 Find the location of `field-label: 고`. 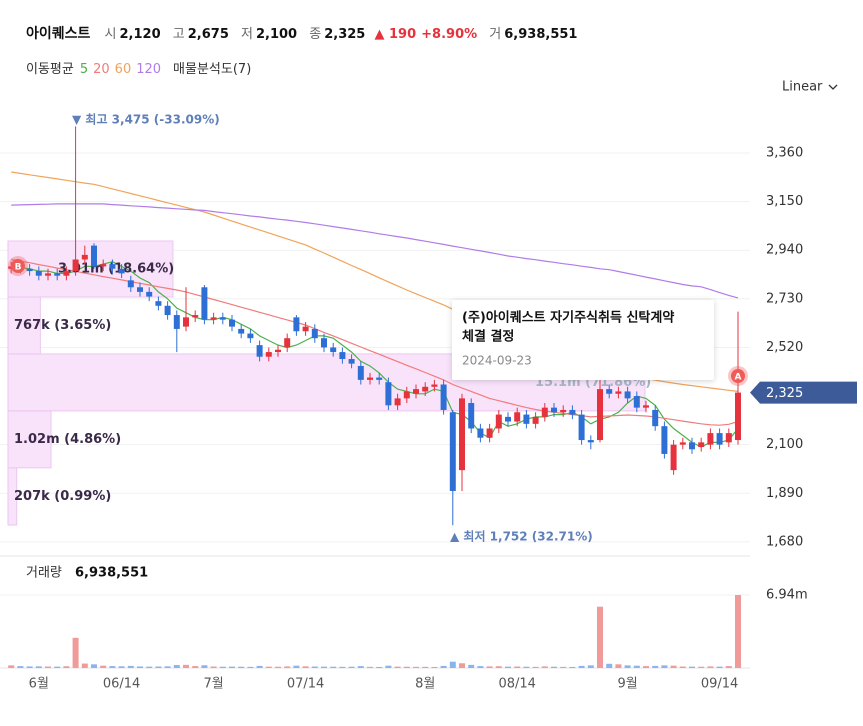

field-label: 고 is located at coordinates (179, 34).